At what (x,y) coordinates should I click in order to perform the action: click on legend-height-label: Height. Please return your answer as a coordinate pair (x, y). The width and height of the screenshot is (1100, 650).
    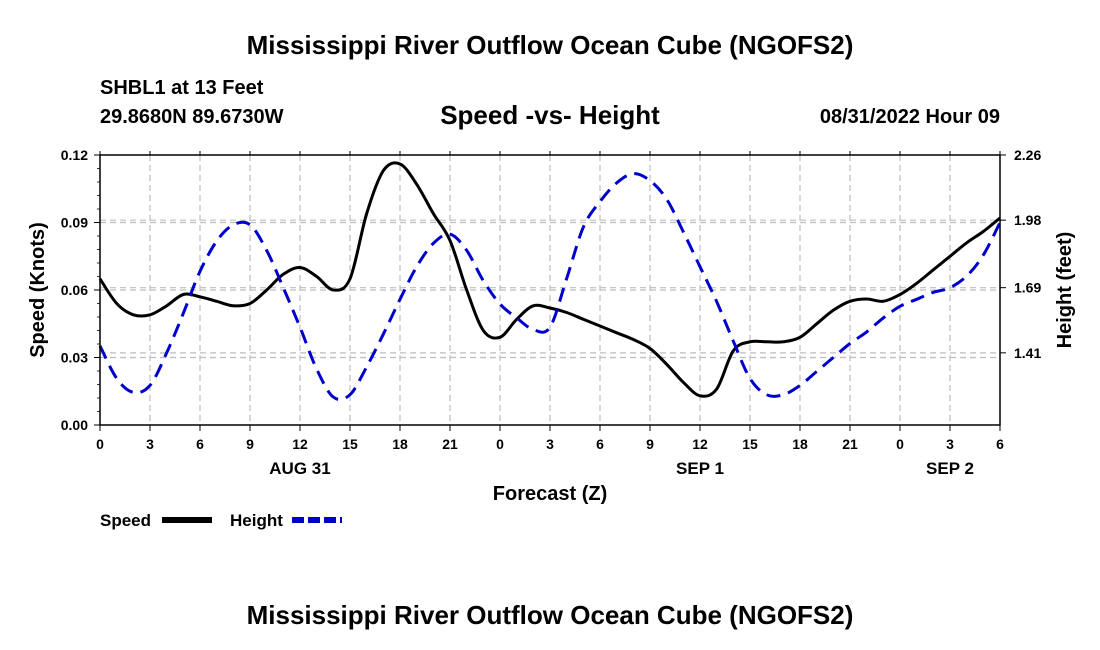
    Looking at the image, I should click on (256, 520).